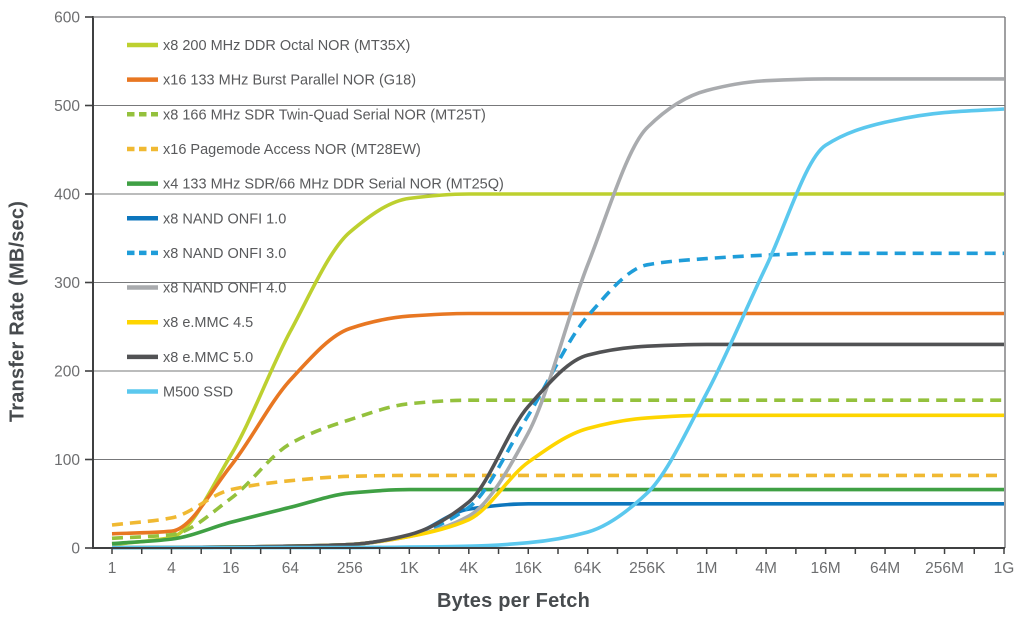 The height and width of the screenshot is (630, 1027). I want to click on legend-label-10: M500 SSD, so click(198, 393).